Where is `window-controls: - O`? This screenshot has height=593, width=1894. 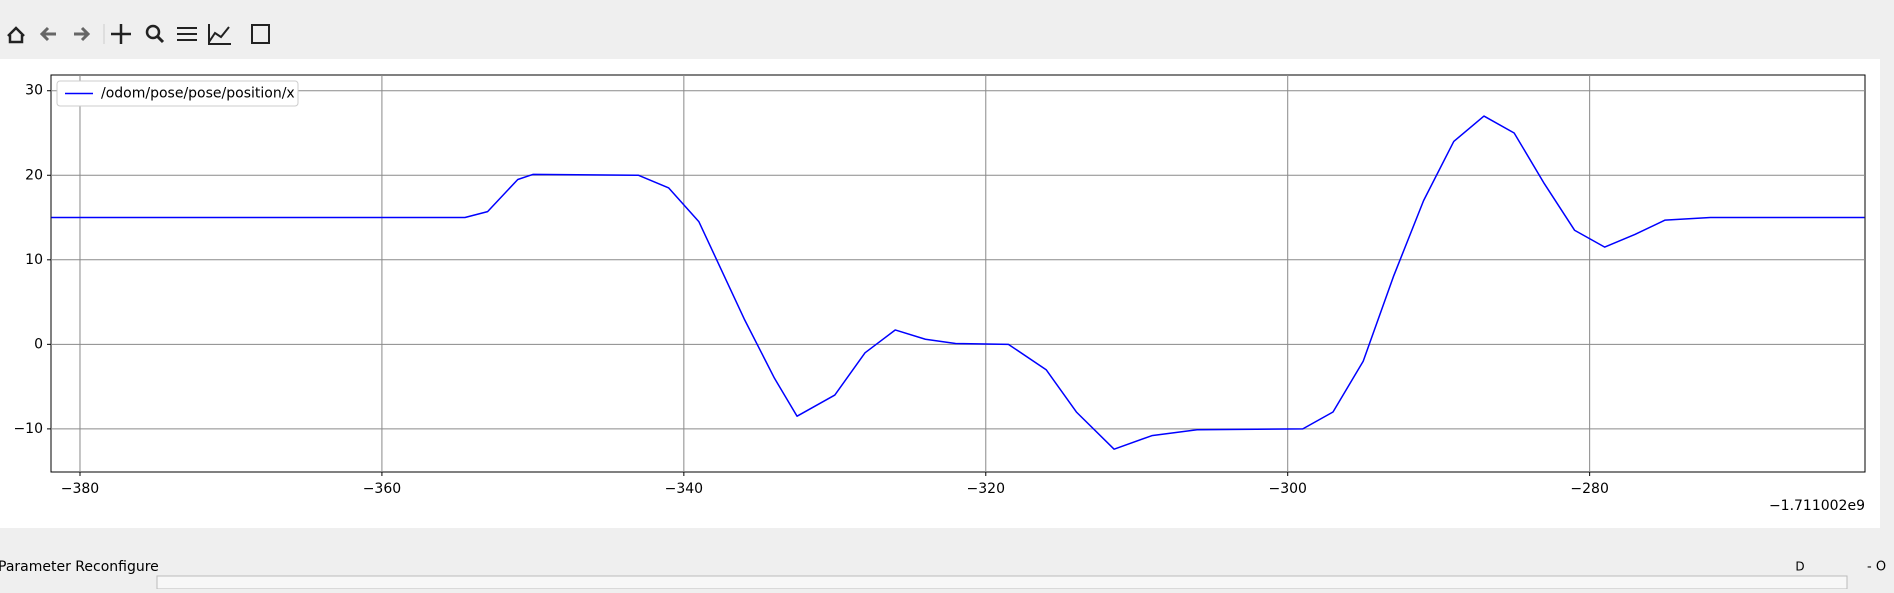
window-controls: - O is located at coordinates (1876, 567).